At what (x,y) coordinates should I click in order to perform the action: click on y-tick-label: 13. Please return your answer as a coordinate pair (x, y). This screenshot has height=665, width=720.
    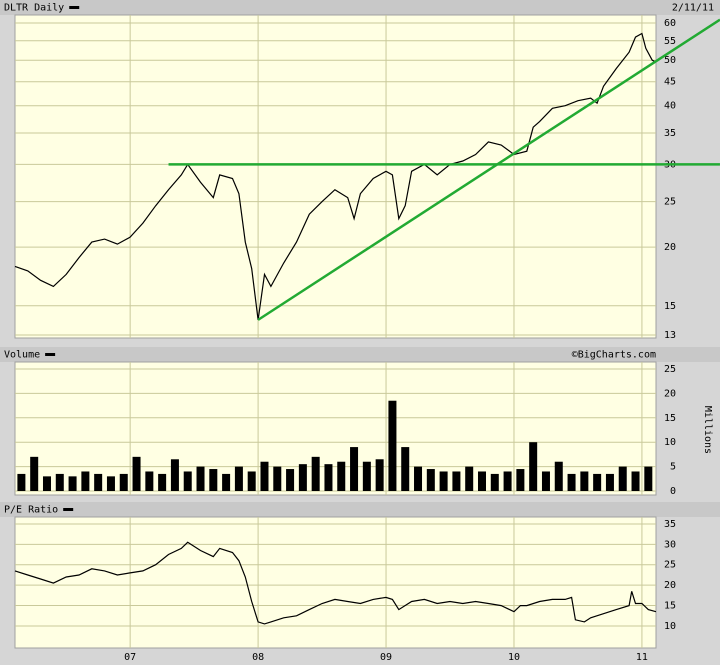
    Looking at the image, I should click on (670, 335).